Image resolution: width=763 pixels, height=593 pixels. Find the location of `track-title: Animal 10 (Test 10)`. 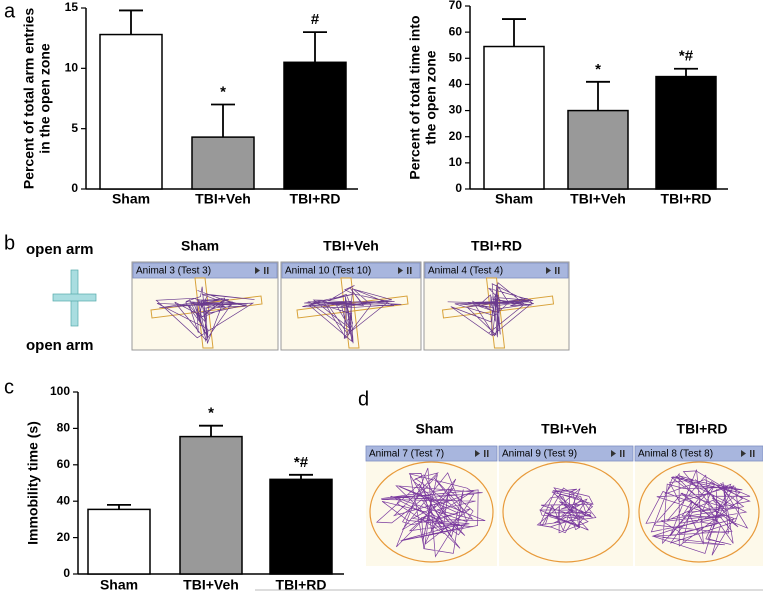

track-title: Animal 10 (Test 10) is located at coordinates (328, 271).